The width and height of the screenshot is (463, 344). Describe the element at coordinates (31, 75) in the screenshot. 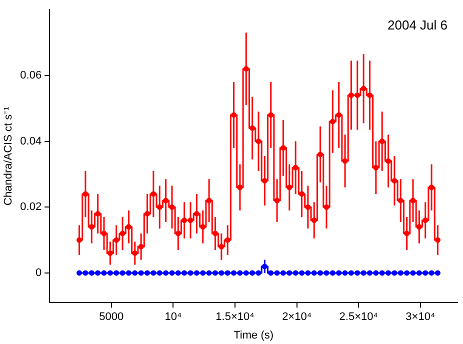

I see `y-tick-label: 0.06` at that location.